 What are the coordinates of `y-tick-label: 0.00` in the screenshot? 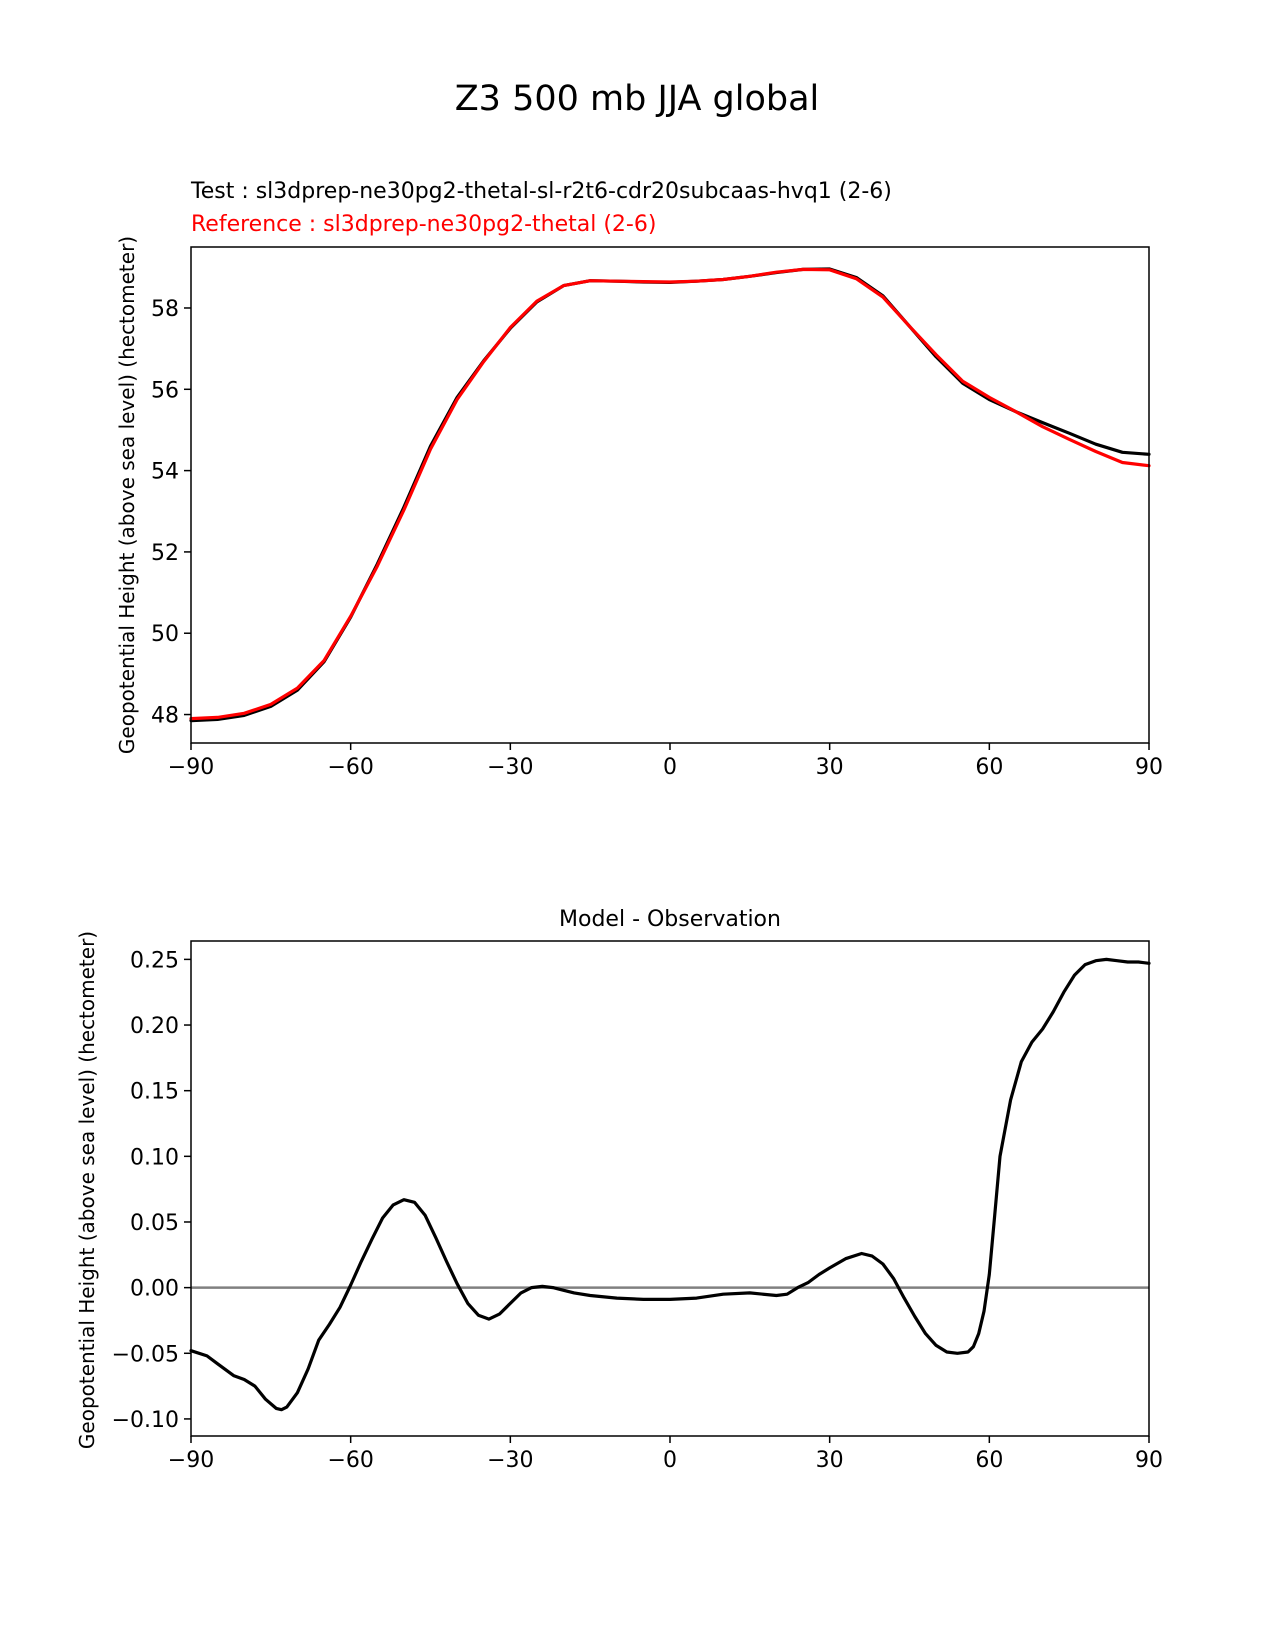 It's located at (154, 1289).